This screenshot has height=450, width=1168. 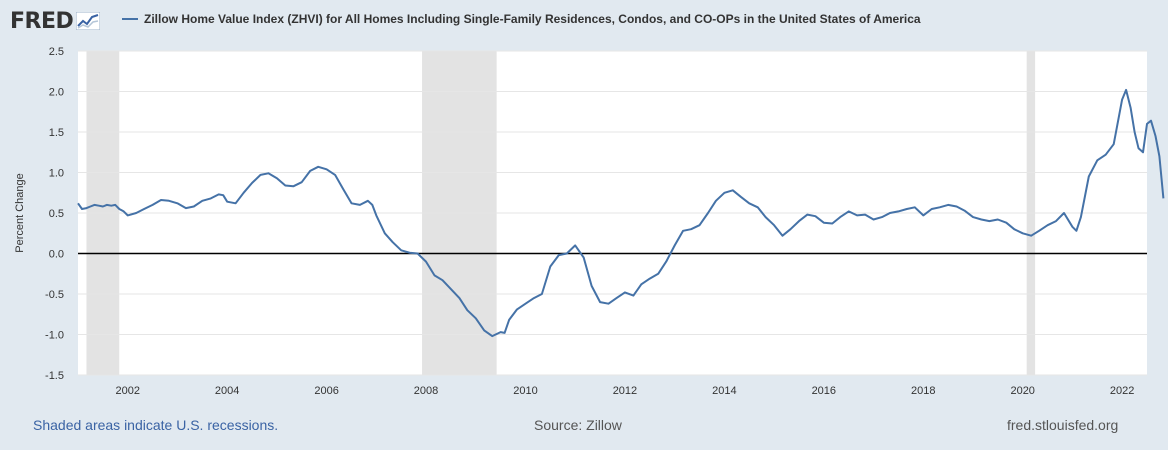 What do you see at coordinates (1022, 391) in the screenshot?
I see `x-tick-label: 2020` at bounding box center [1022, 391].